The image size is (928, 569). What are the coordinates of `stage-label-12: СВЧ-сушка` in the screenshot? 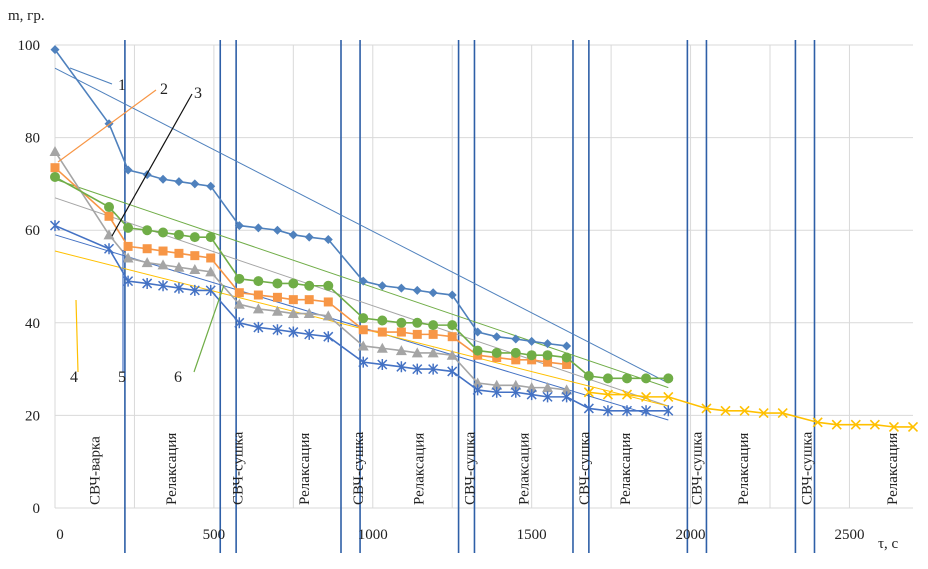 It's located at (807, 468).